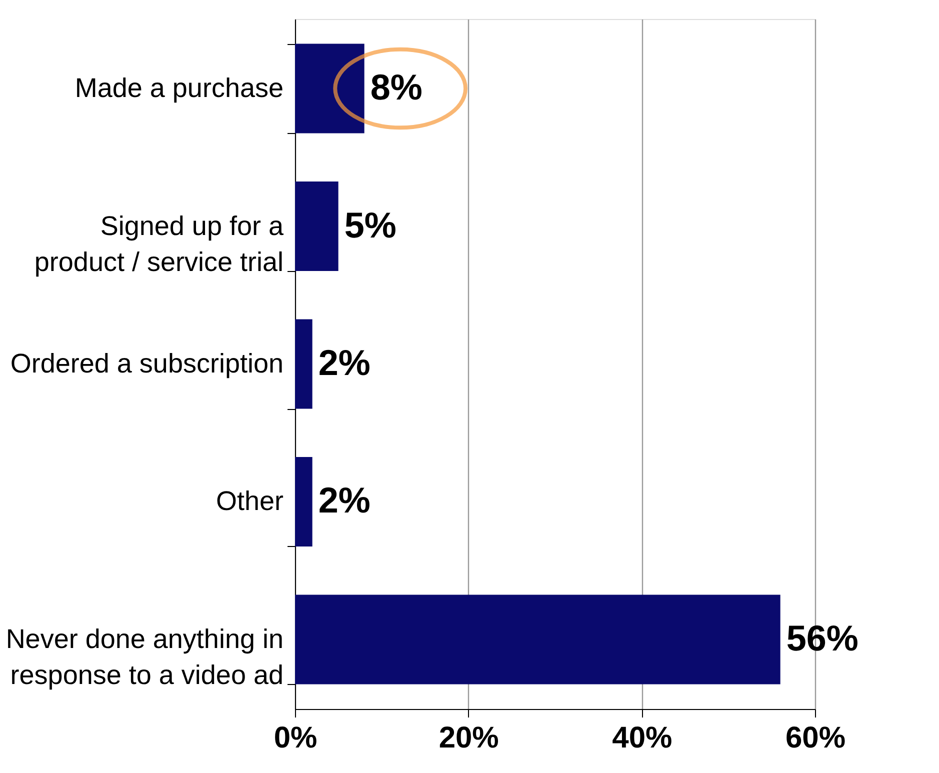 The width and height of the screenshot is (939, 773). What do you see at coordinates (822, 637) in the screenshot?
I see `data-label: 56%` at bounding box center [822, 637].